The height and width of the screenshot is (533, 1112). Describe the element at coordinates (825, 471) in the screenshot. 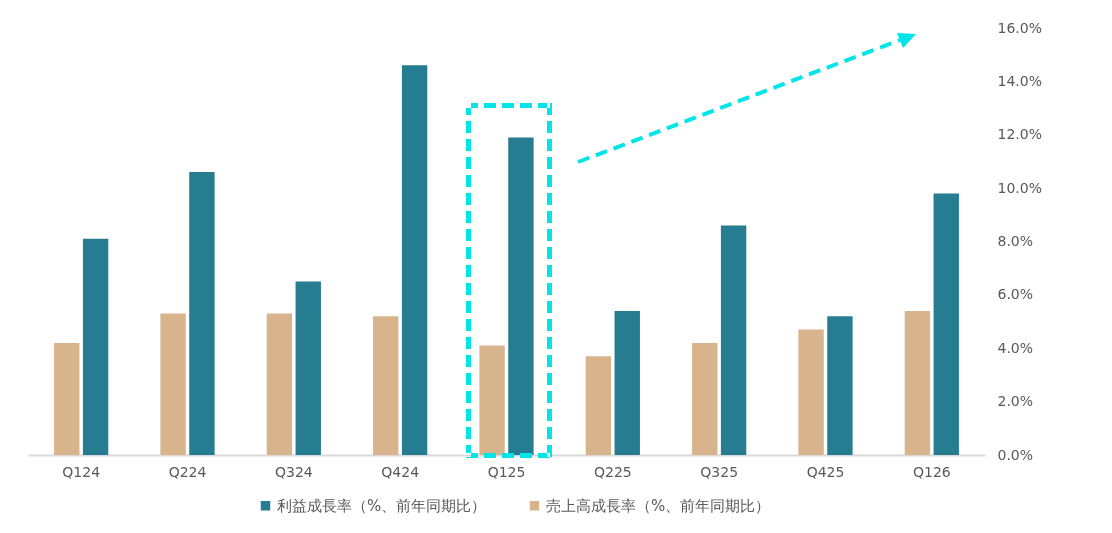

I see `x-tick-label: Q425` at that location.